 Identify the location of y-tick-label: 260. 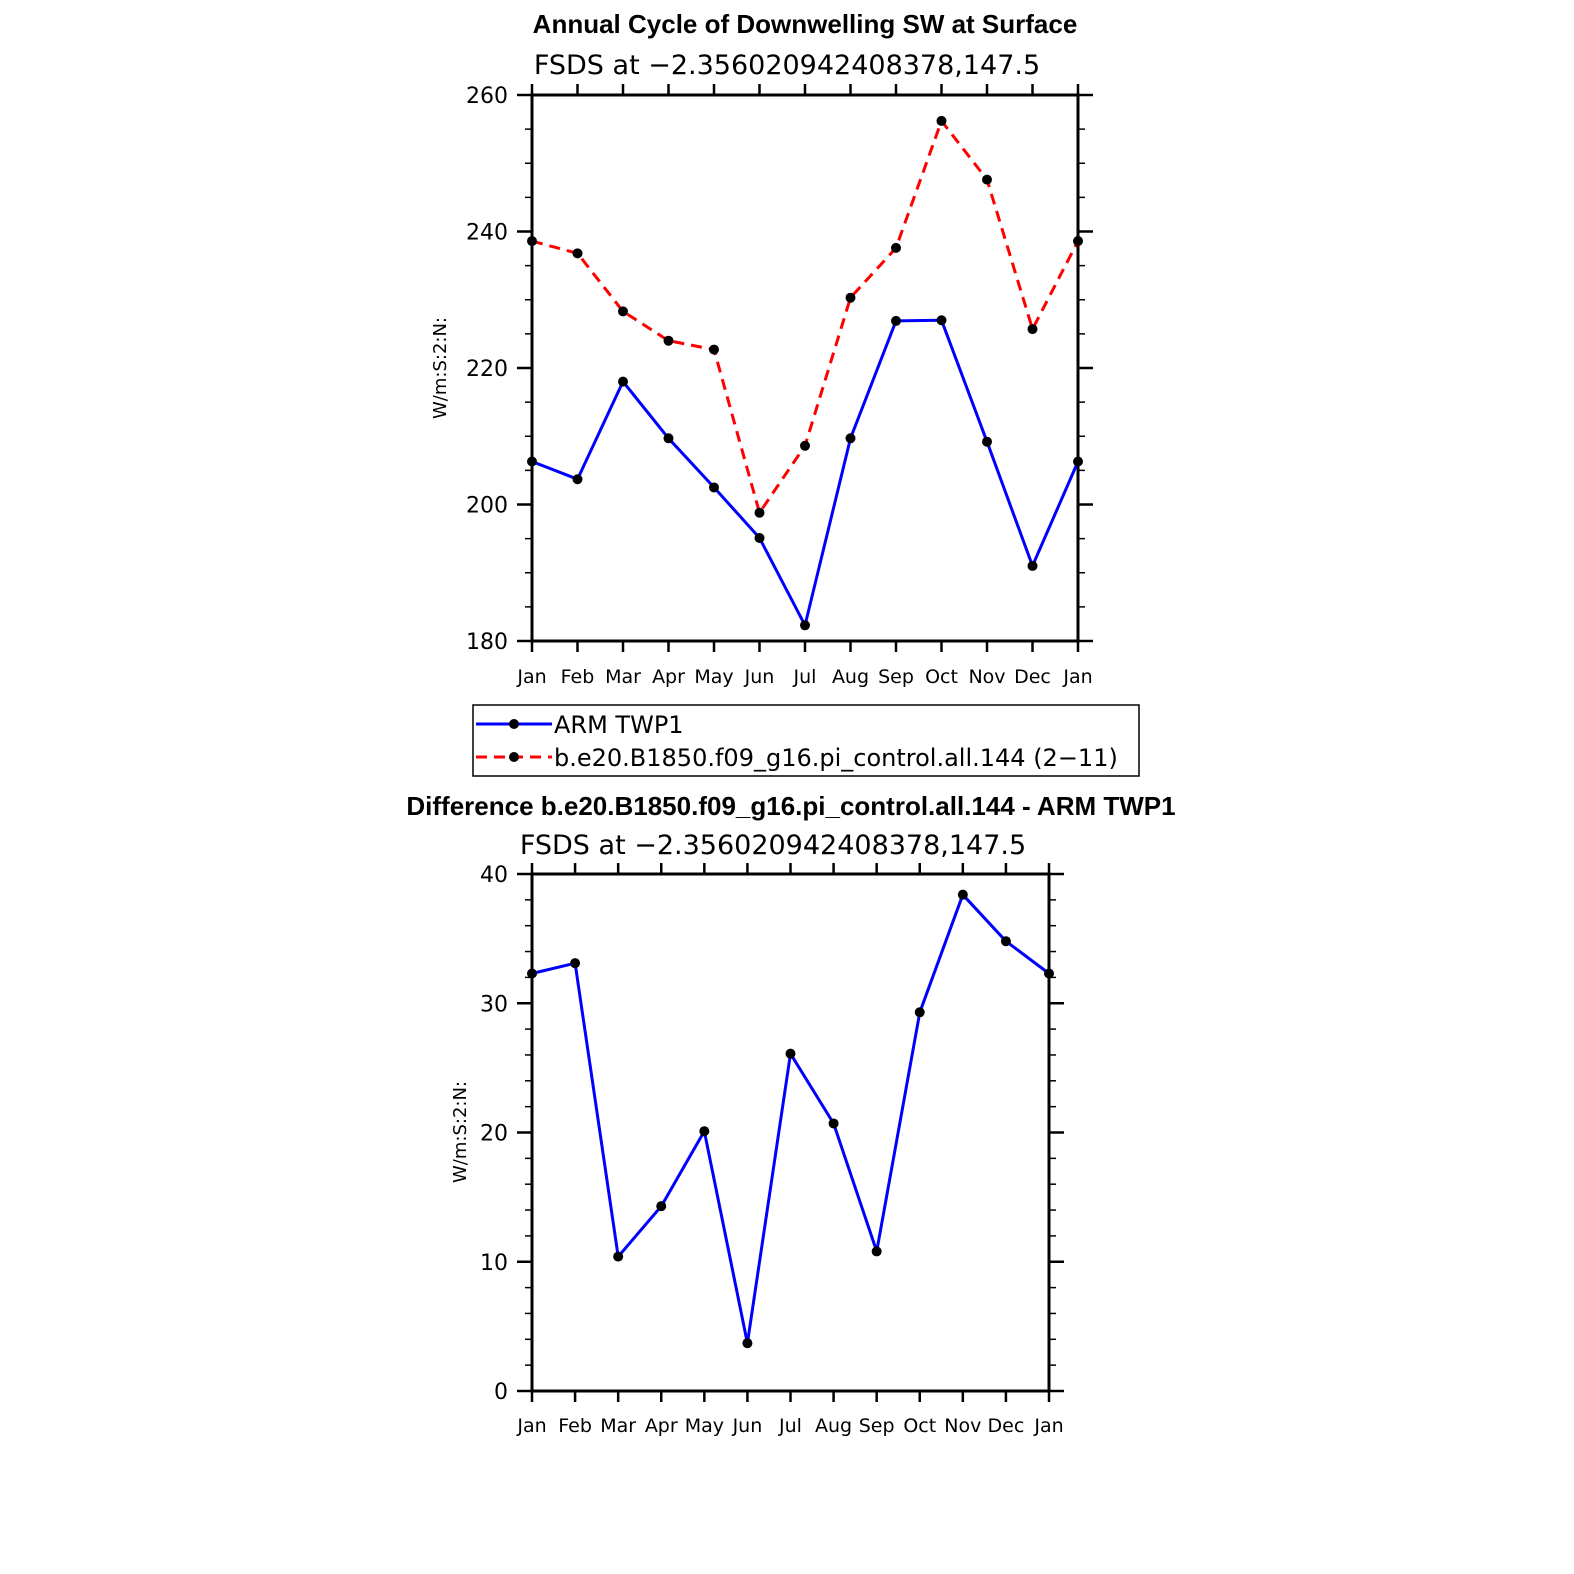
(487, 96).